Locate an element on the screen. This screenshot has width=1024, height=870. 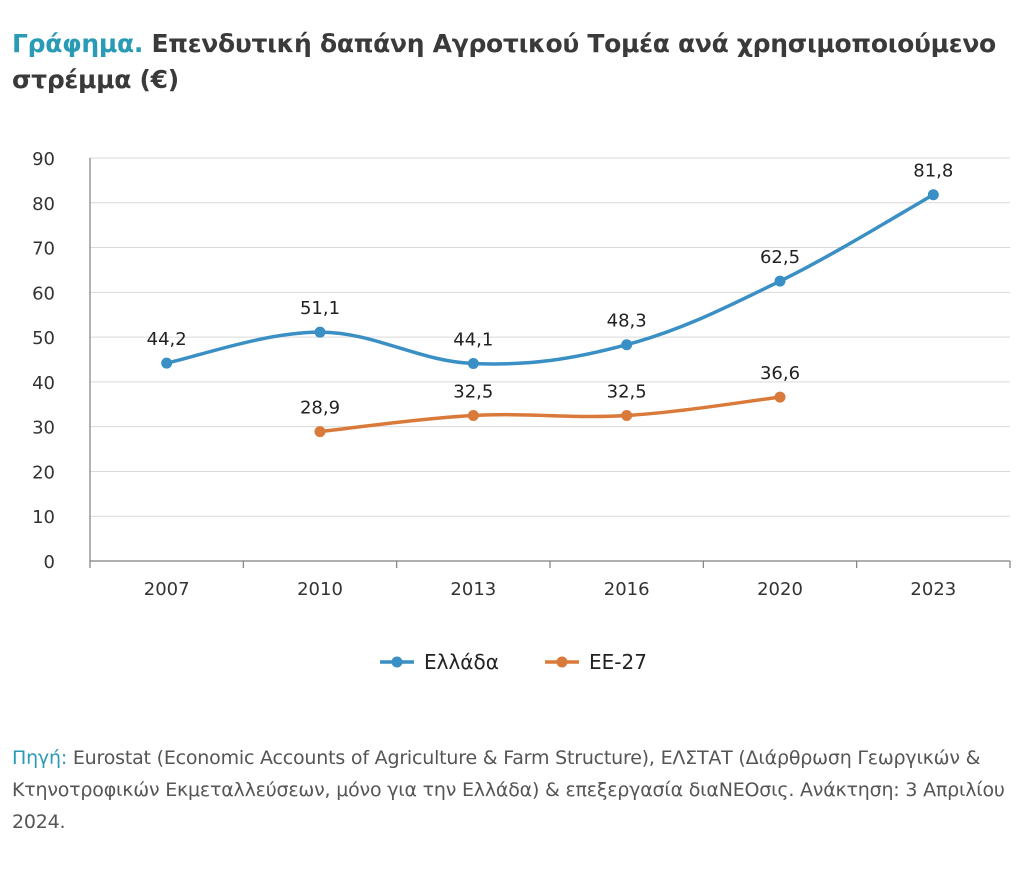
data-label: 44,2 is located at coordinates (167, 339).